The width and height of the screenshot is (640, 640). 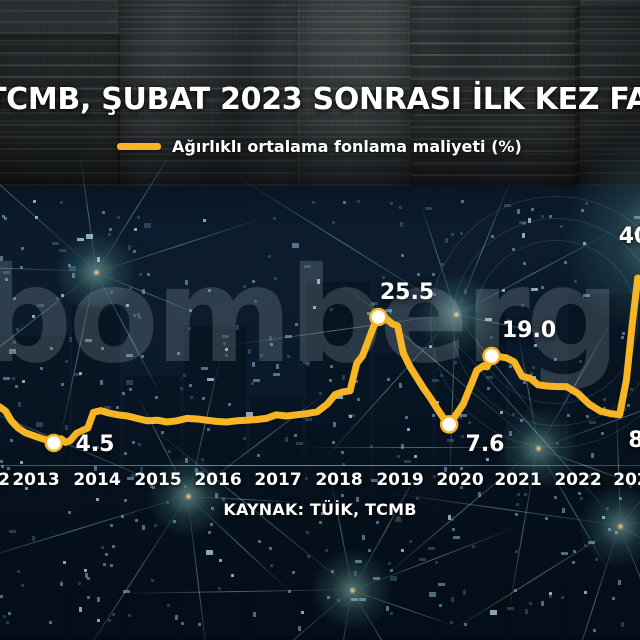 I want to click on x-axis-tick-label: 2015, so click(x=158, y=480).